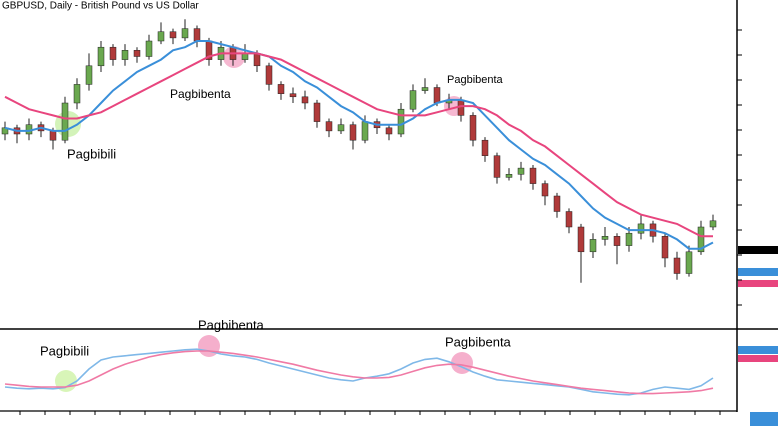 The width and height of the screenshot is (778, 426). I want to click on sell-highlight, so click(462, 363).